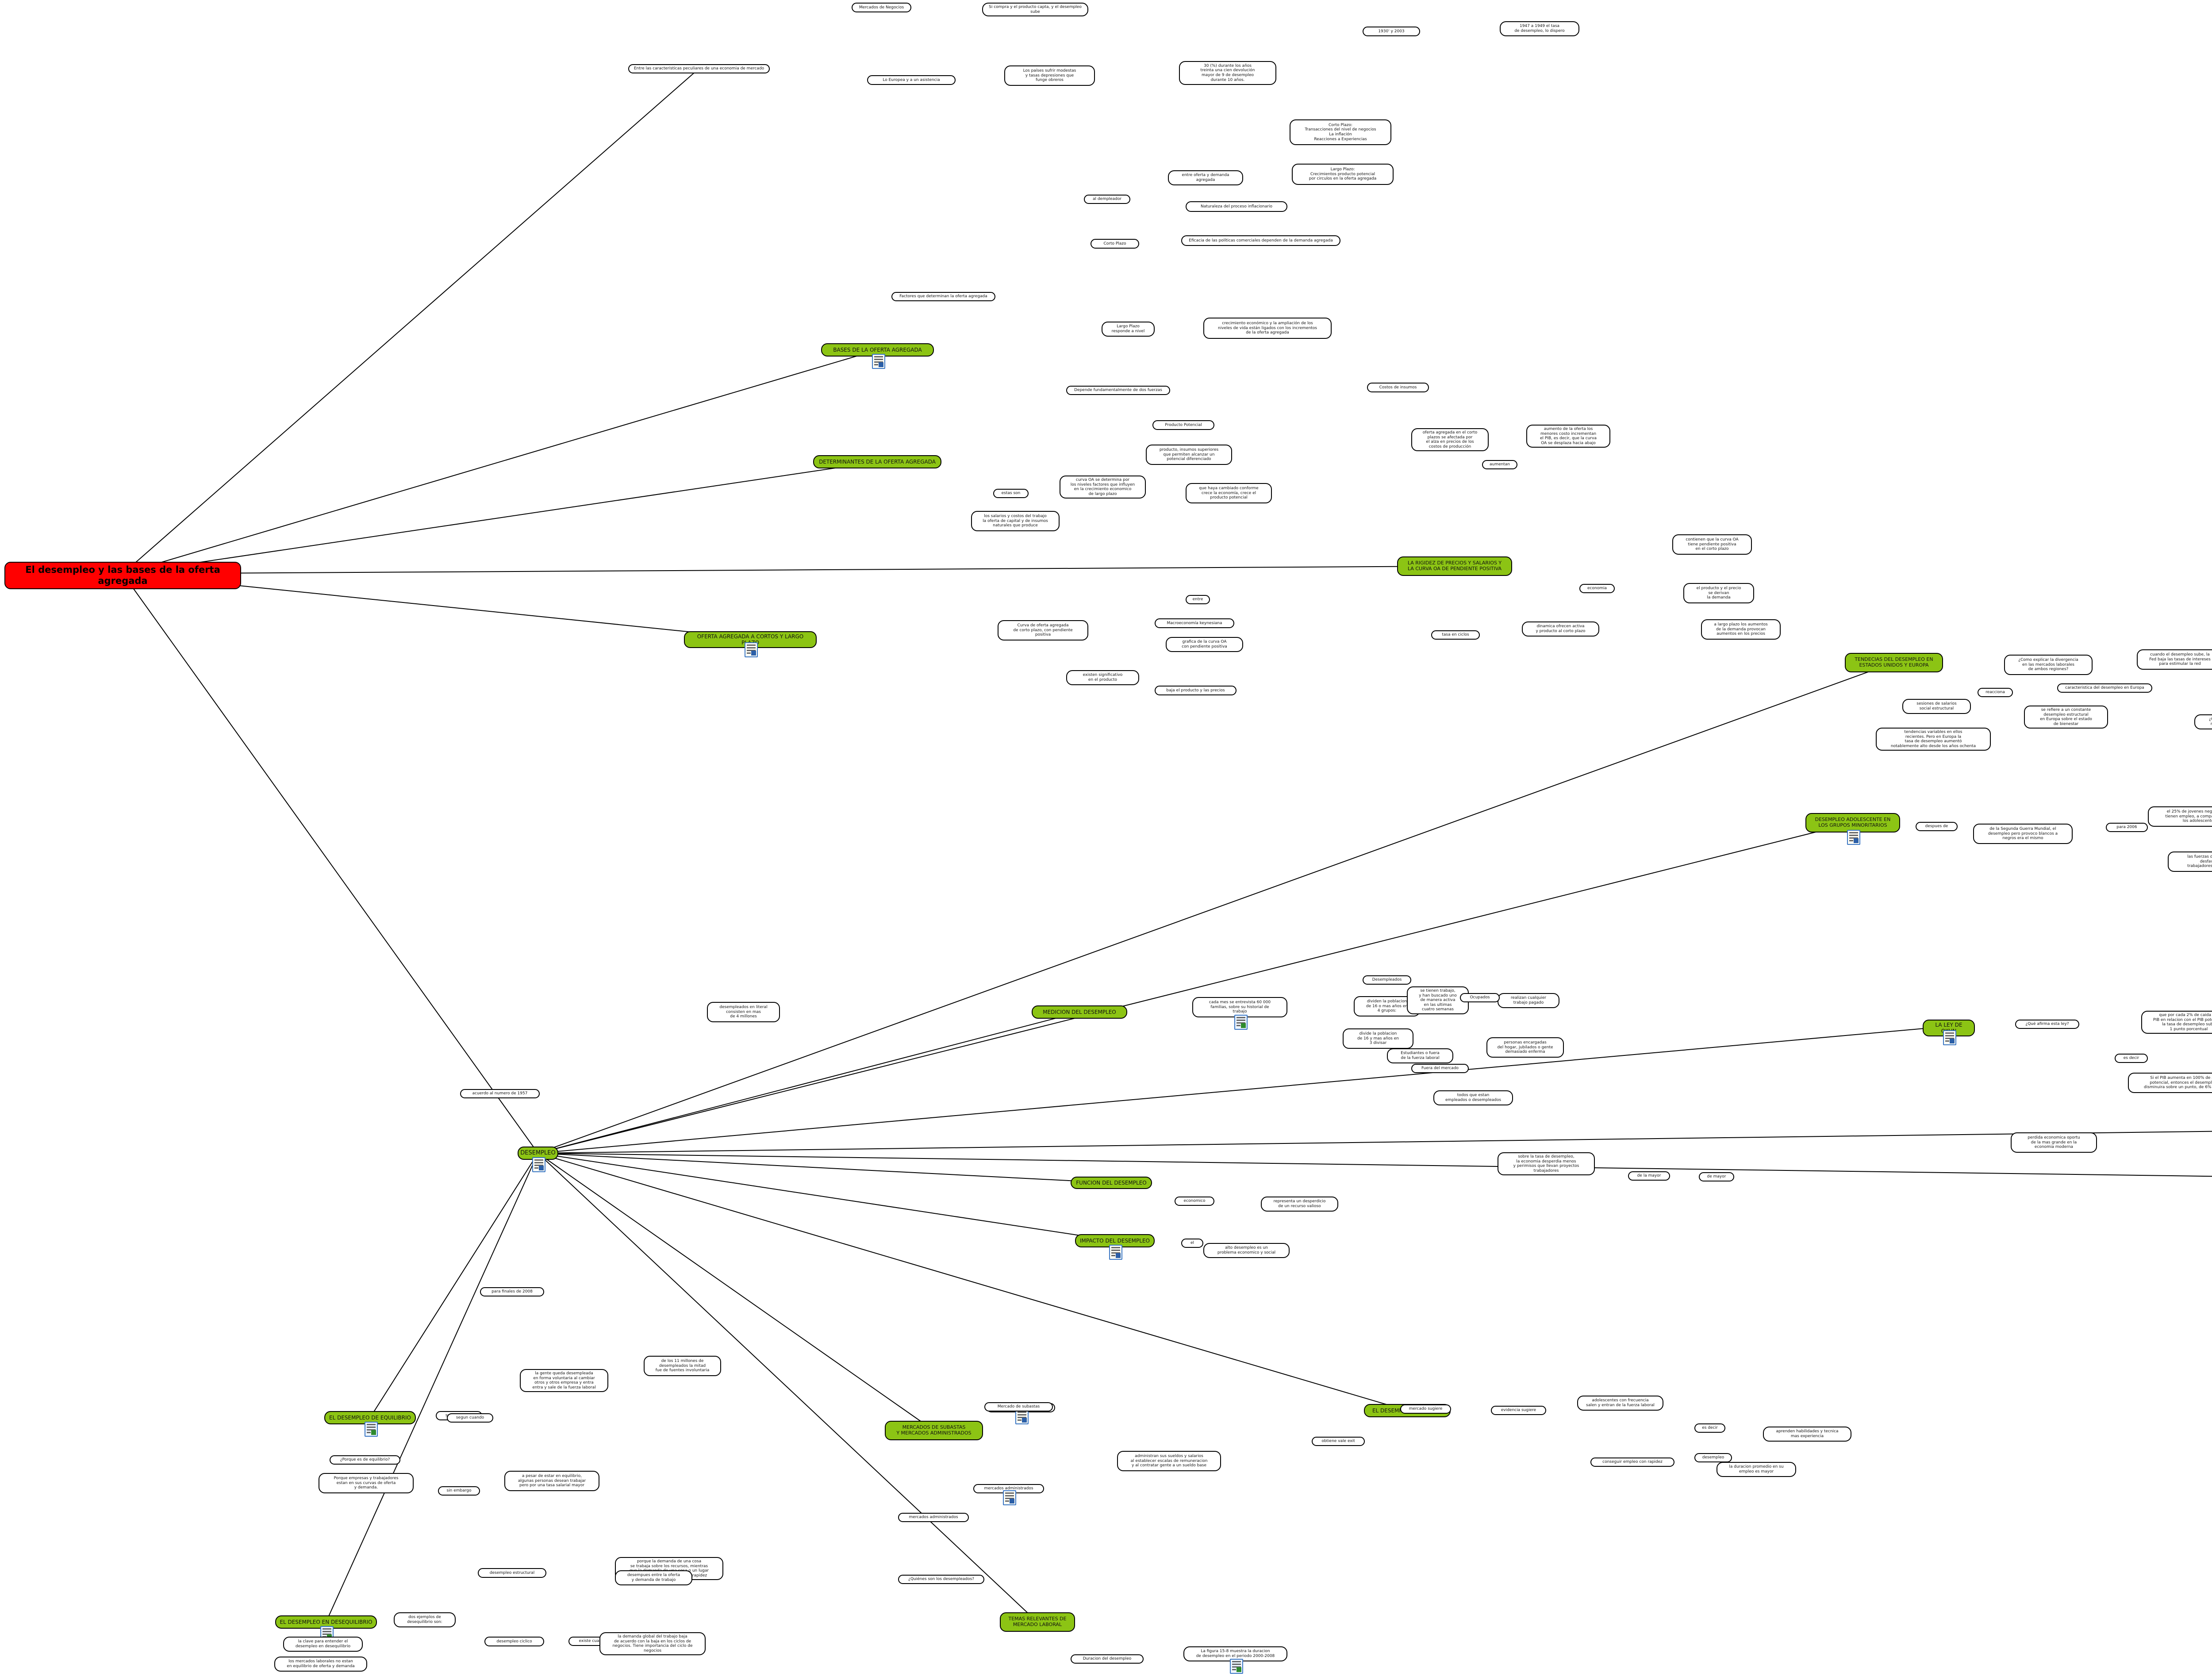 This screenshot has width=2212, height=1680. I want to click on detail-node: Mercados de Negocios, so click(882, 7).